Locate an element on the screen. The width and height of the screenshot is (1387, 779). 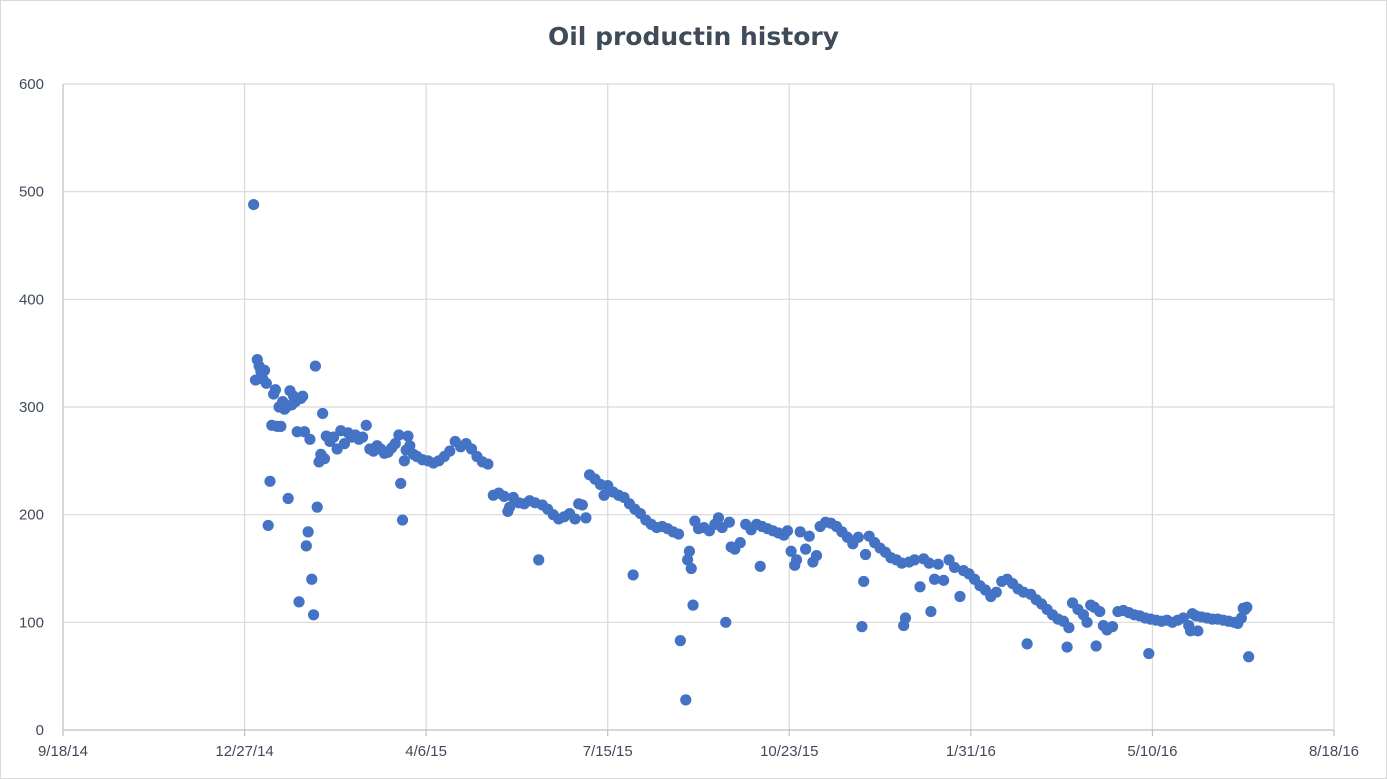
chart-title: Oil productin history is located at coordinates (693, 36).